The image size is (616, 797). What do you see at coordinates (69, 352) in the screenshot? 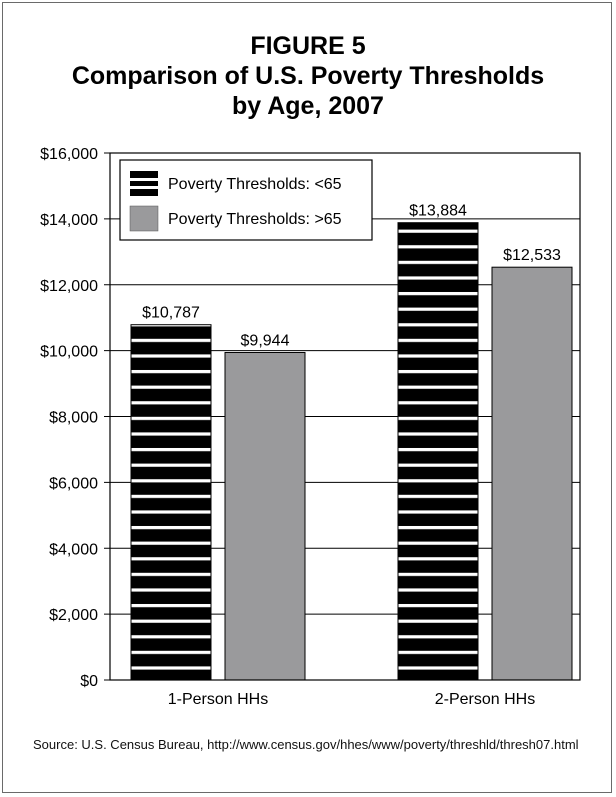
I see `y-tick-label: $10,000` at bounding box center [69, 352].